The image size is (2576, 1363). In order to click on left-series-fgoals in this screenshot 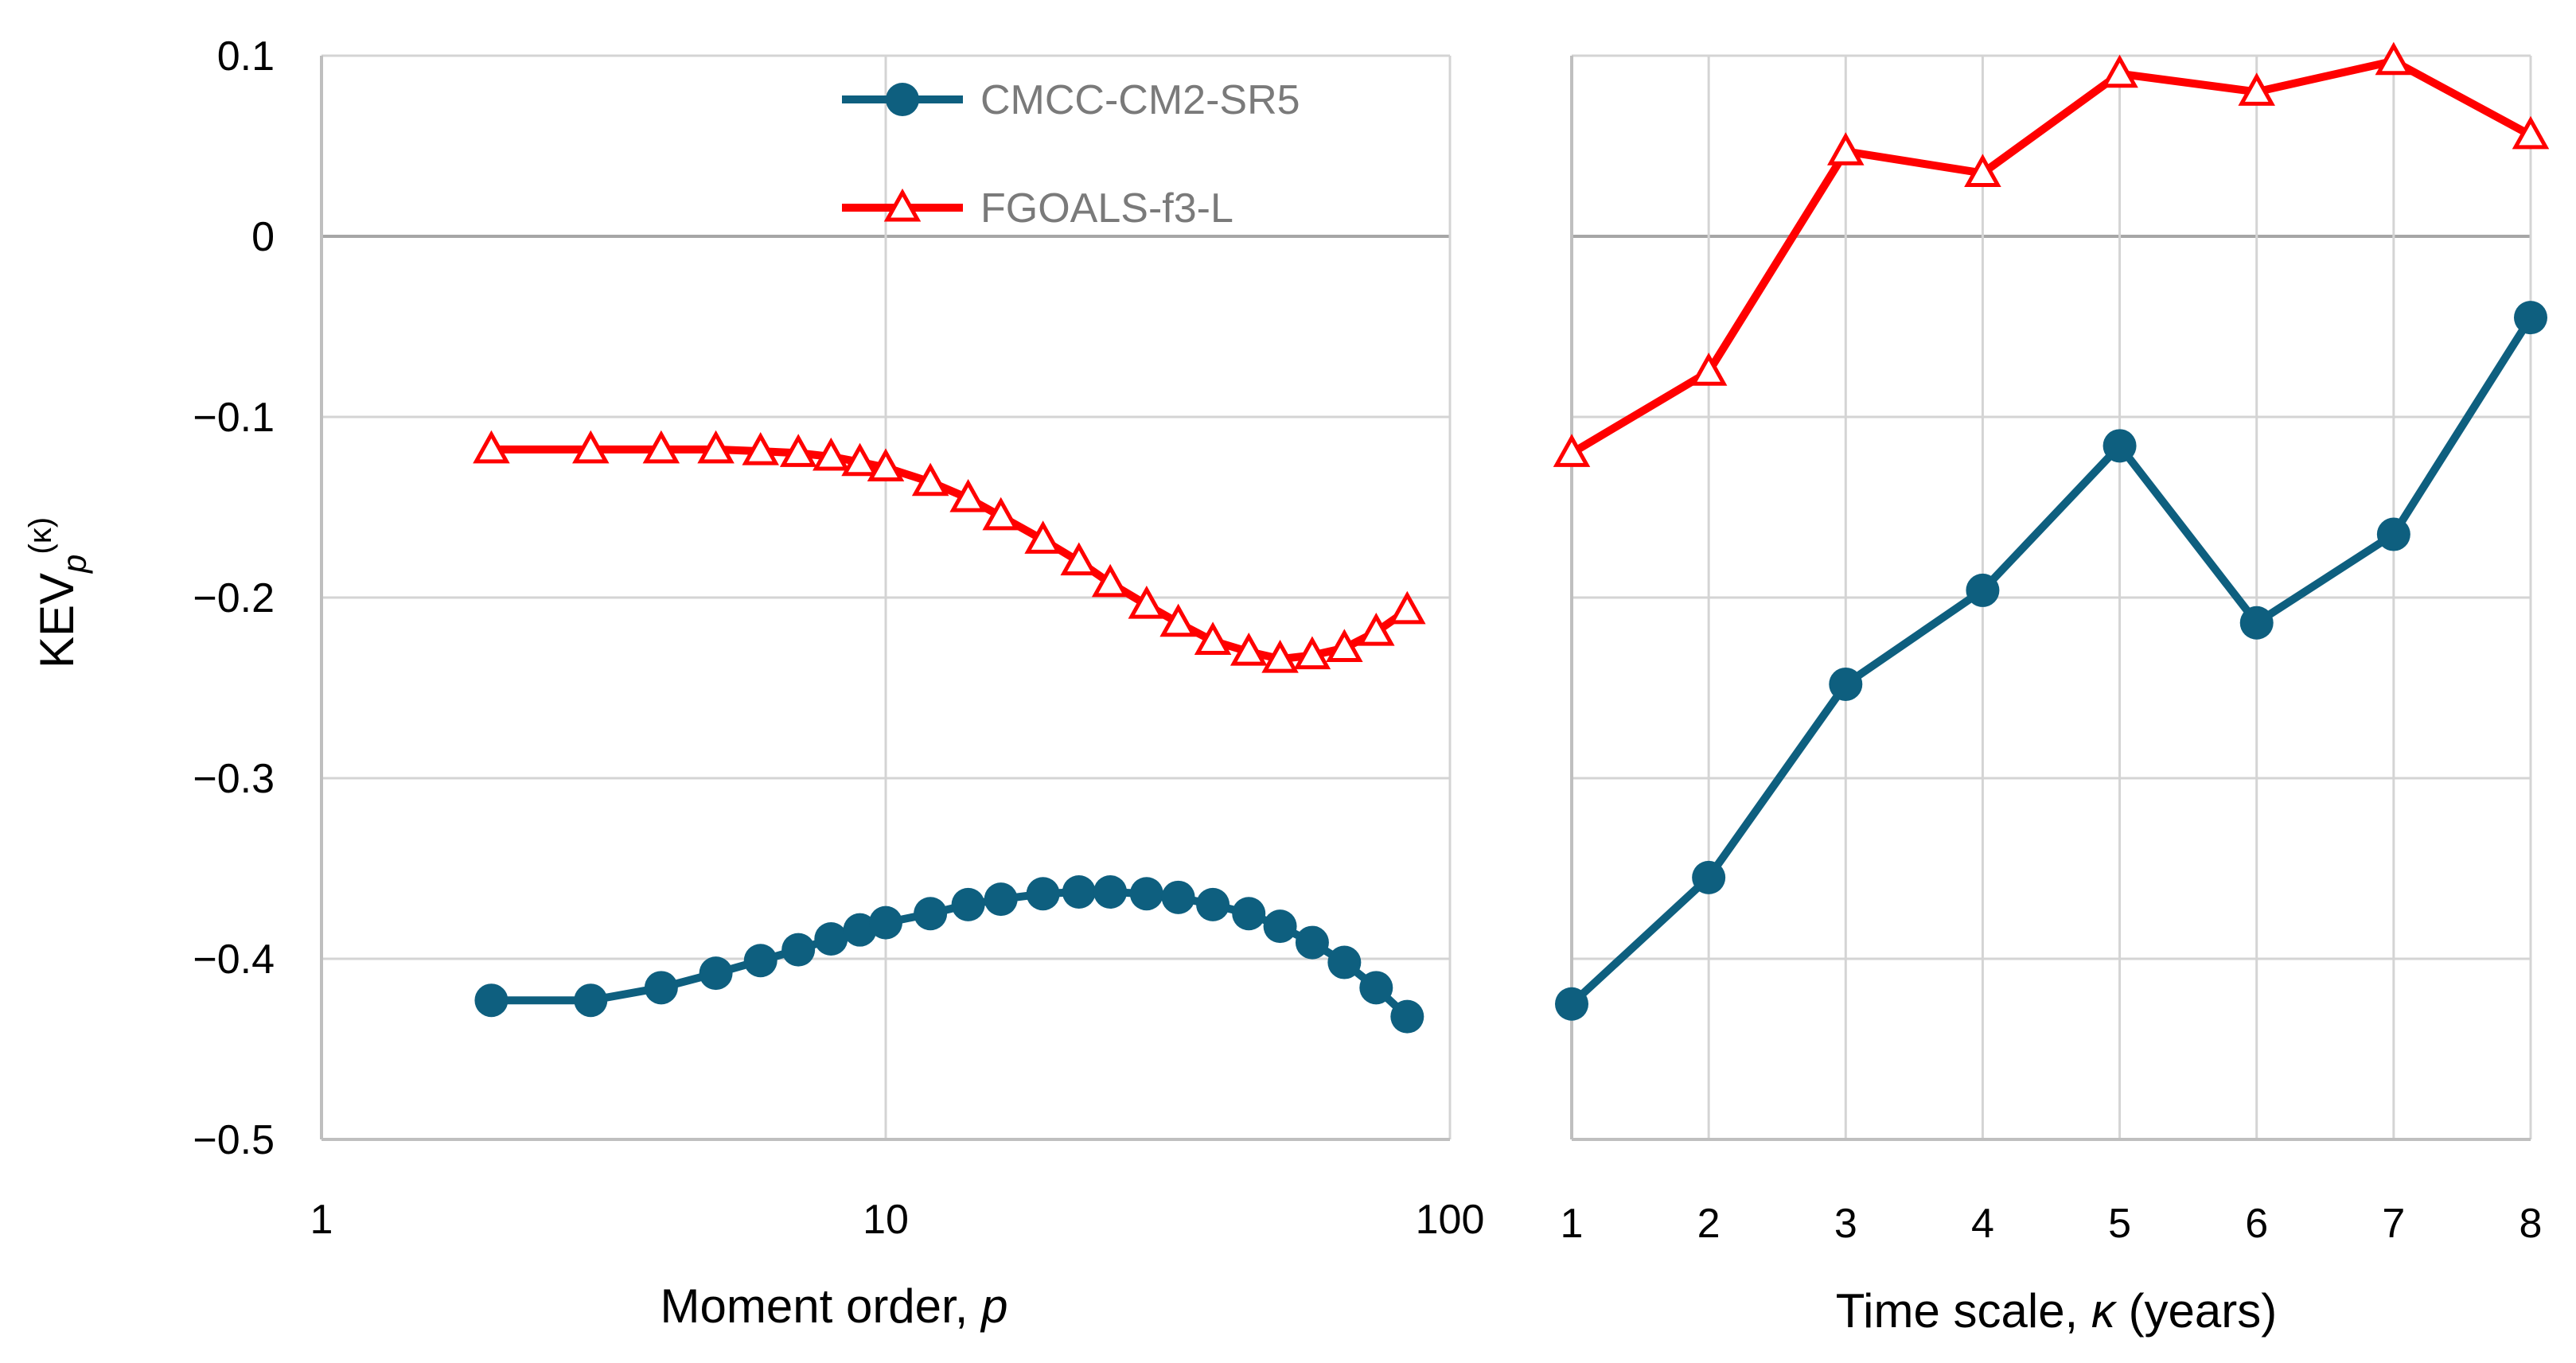, I will do `click(949, 551)`.